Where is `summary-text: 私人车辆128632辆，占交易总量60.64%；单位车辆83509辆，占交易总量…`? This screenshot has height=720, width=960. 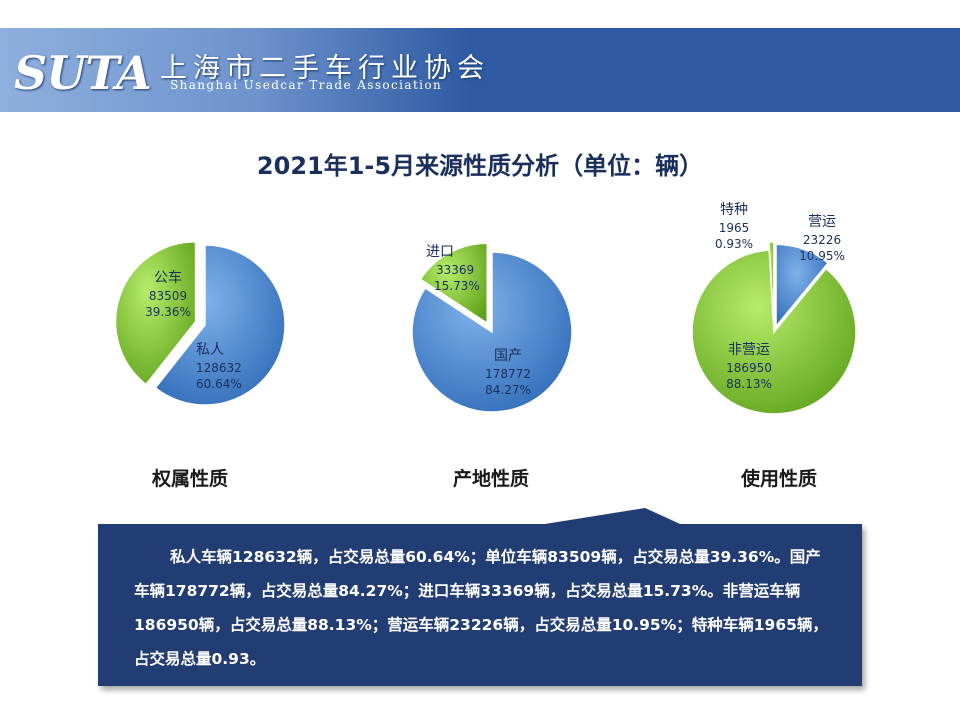
summary-text: 私人车辆128632辆，占交易总量60.64%；单位车辆83509辆，占交易总量… is located at coordinates (481, 608).